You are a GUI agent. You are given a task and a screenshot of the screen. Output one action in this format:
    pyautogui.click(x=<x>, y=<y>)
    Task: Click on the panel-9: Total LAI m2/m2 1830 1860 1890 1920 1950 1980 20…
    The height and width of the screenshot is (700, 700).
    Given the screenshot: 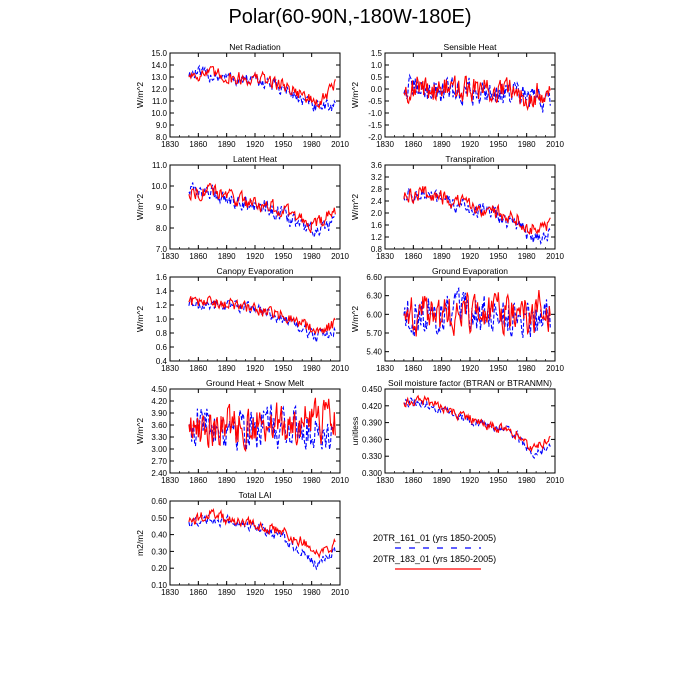 What is the action you would take?
    pyautogui.click(x=242, y=543)
    